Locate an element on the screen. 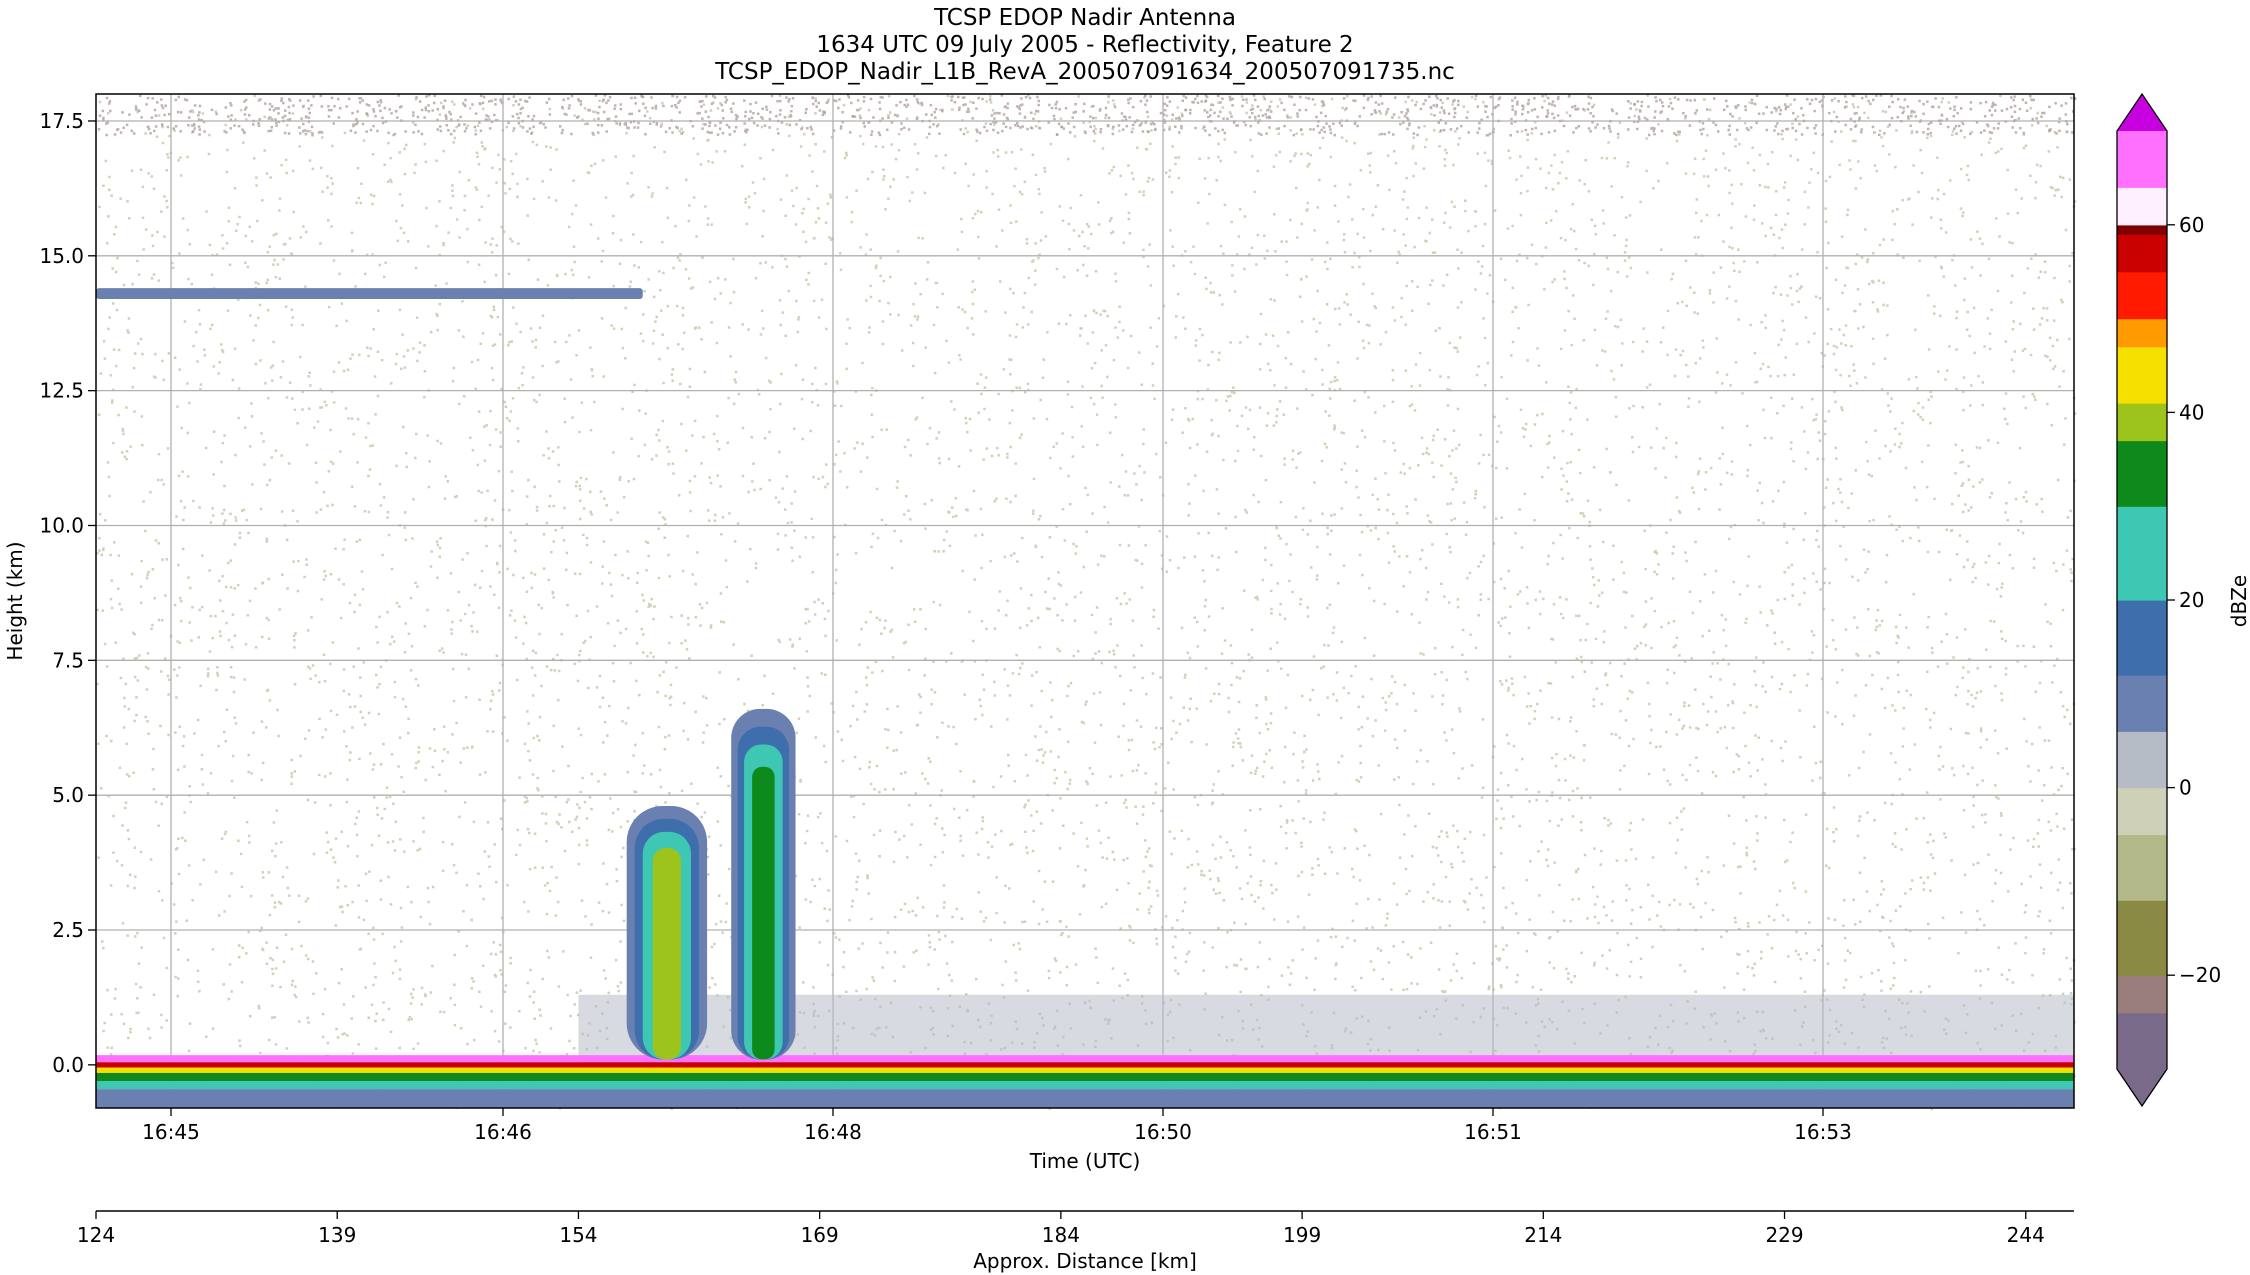  upper-noise-dots is located at coordinates (1087, 115).